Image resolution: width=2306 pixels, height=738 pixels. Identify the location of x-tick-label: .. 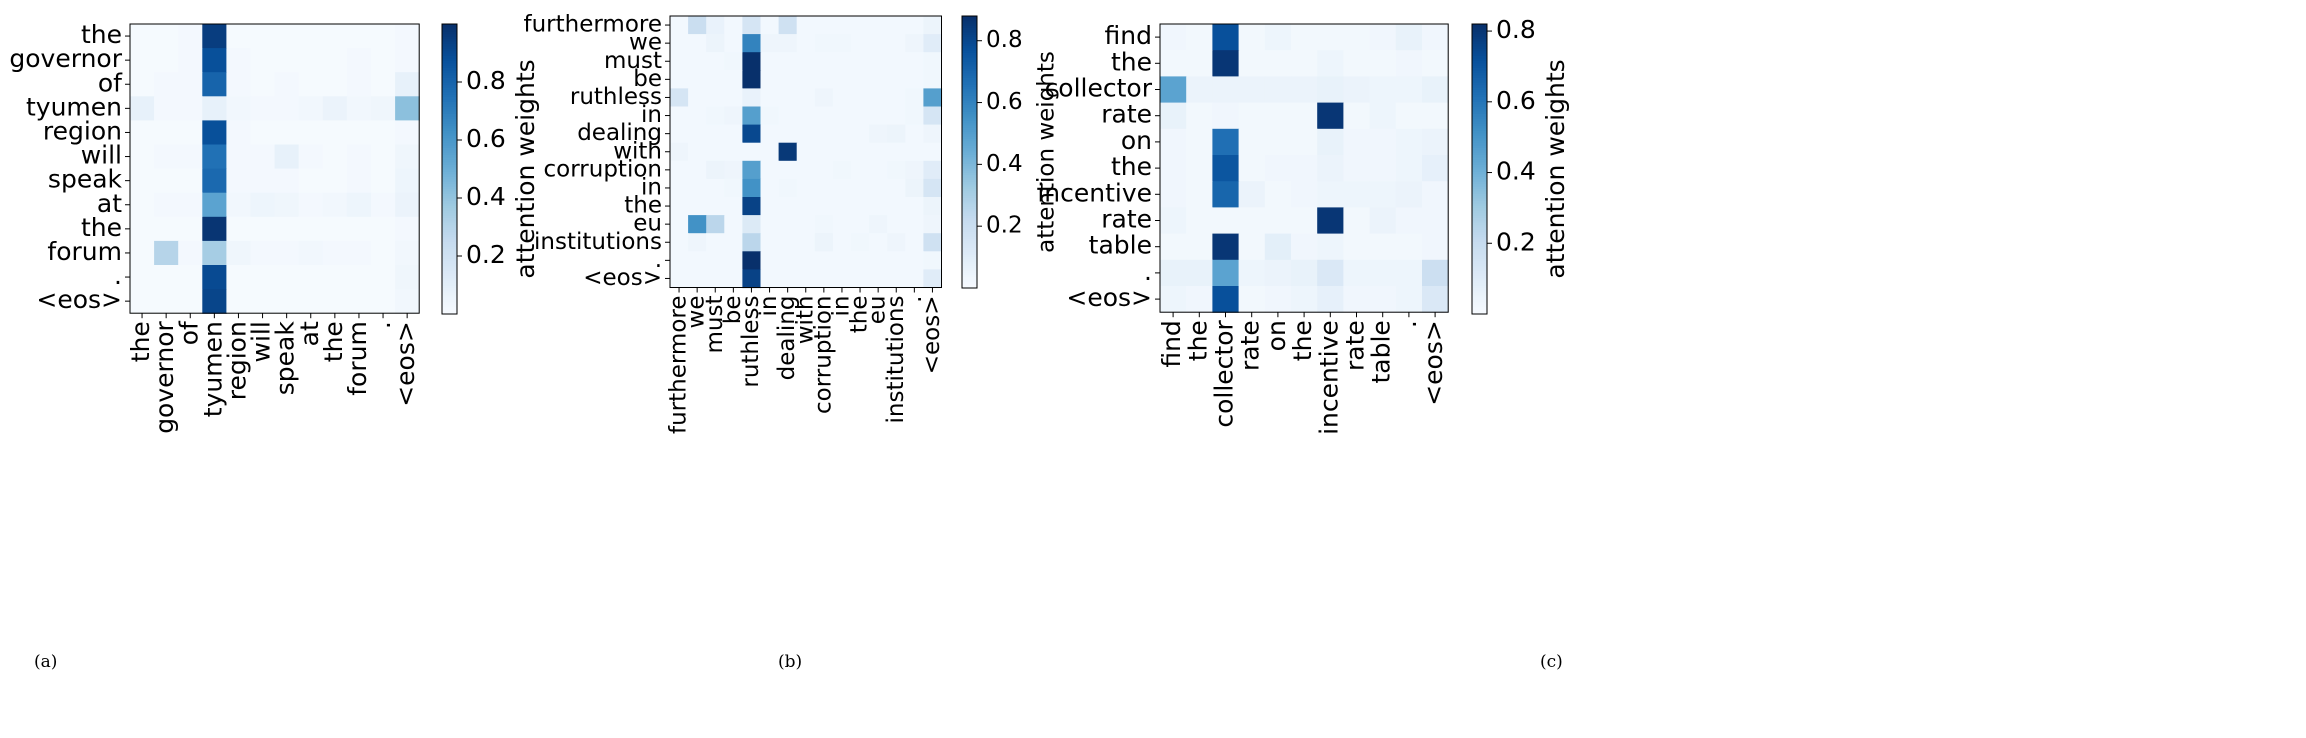
(381, 325).